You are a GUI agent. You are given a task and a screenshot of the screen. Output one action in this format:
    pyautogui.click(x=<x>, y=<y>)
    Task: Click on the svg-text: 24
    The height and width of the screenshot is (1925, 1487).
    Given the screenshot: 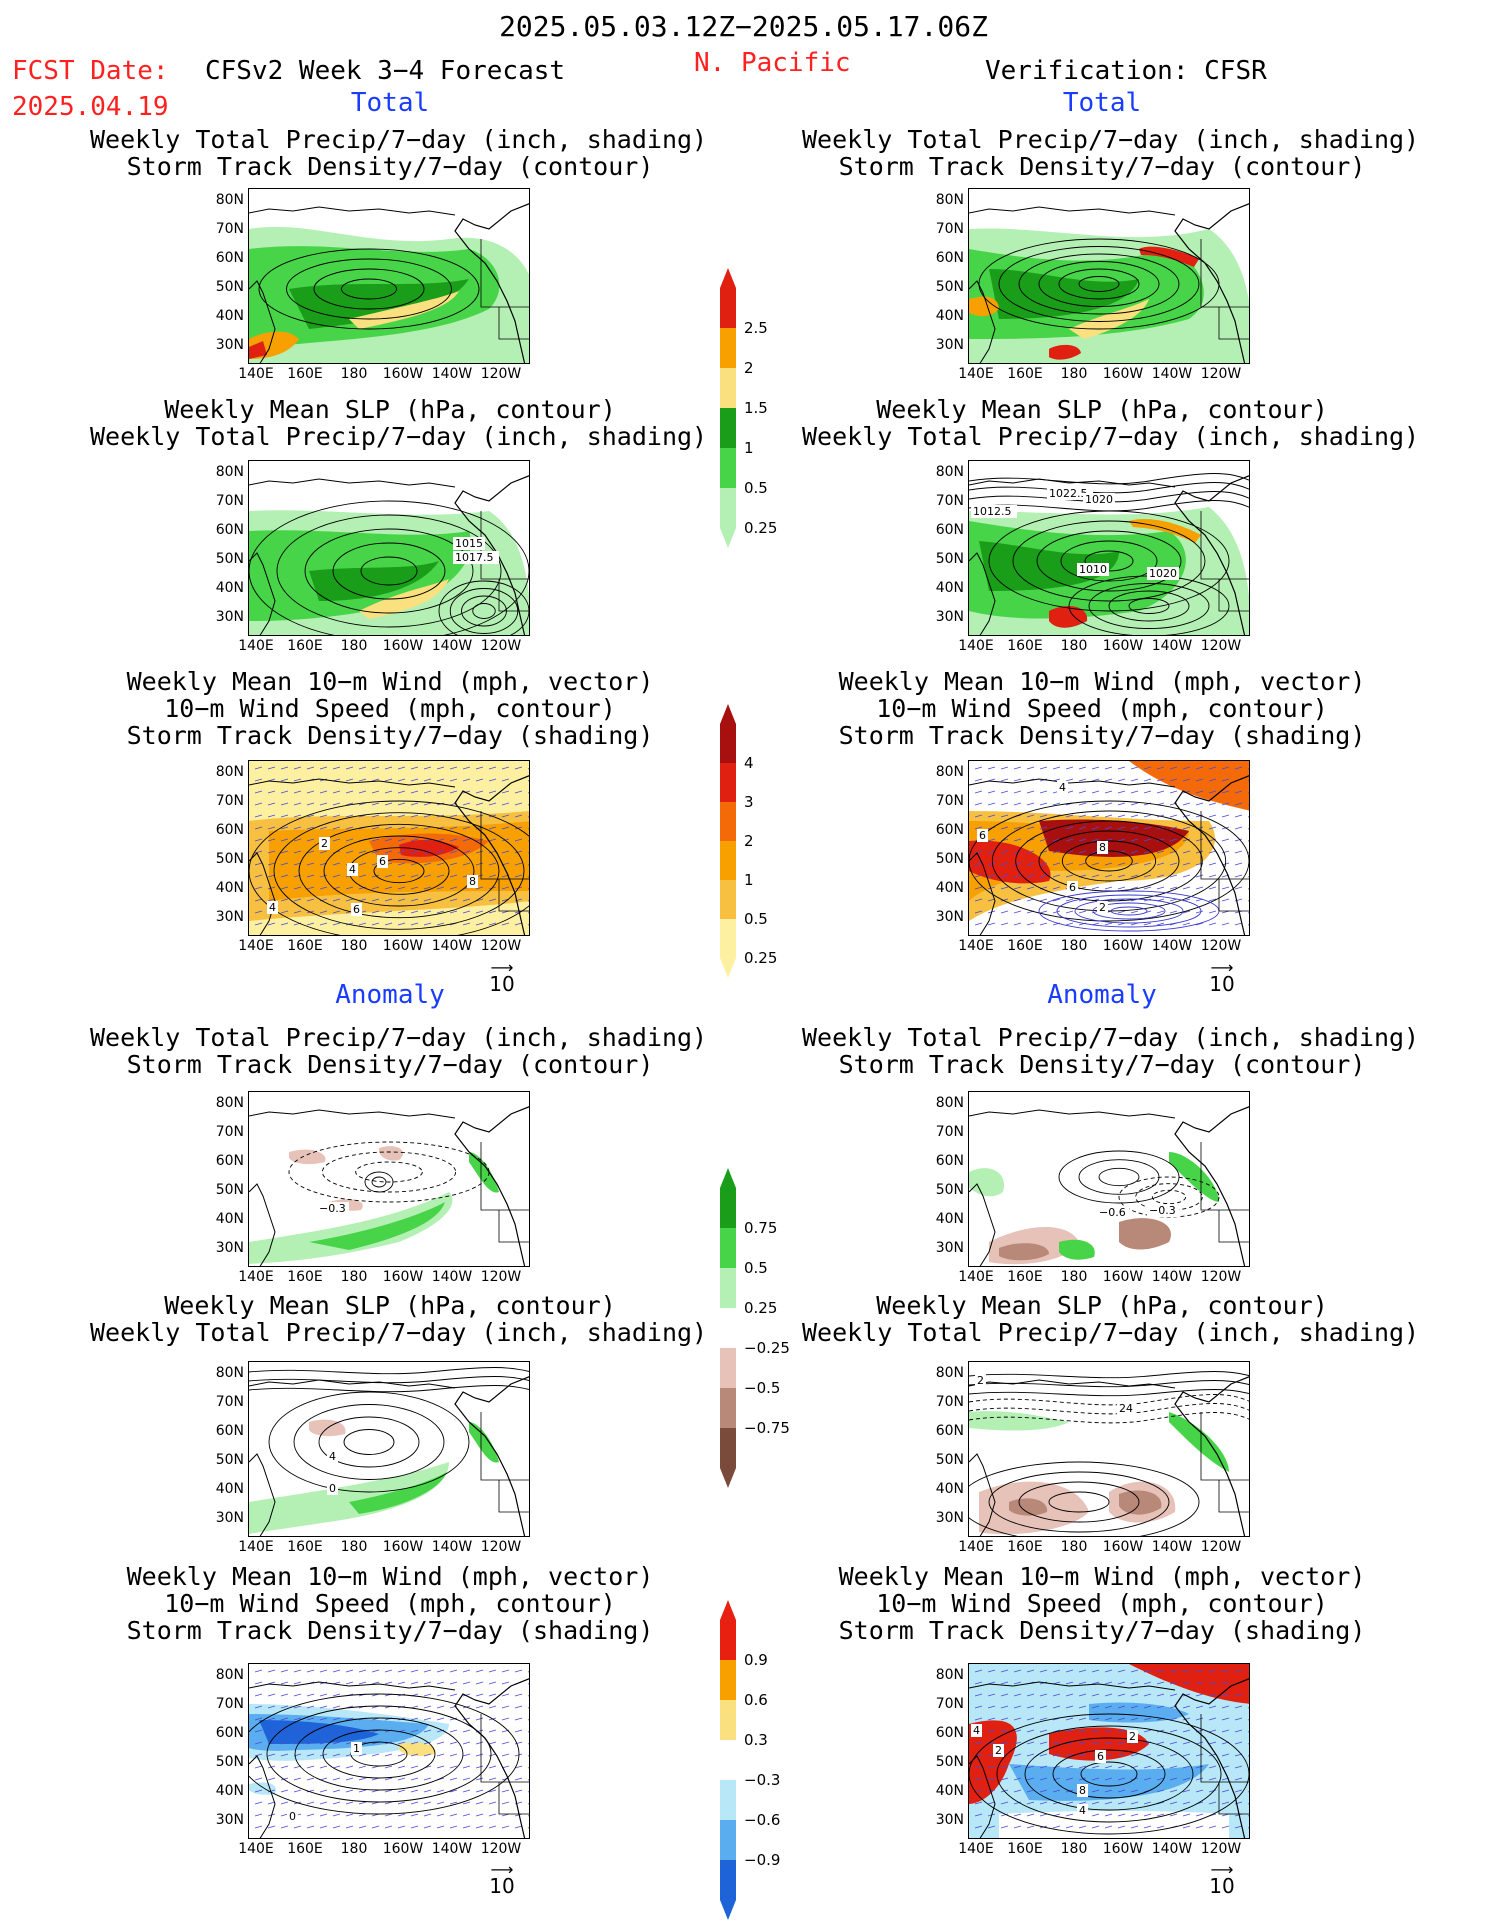 What is the action you would take?
    pyautogui.click(x=1126, y=1408)
    